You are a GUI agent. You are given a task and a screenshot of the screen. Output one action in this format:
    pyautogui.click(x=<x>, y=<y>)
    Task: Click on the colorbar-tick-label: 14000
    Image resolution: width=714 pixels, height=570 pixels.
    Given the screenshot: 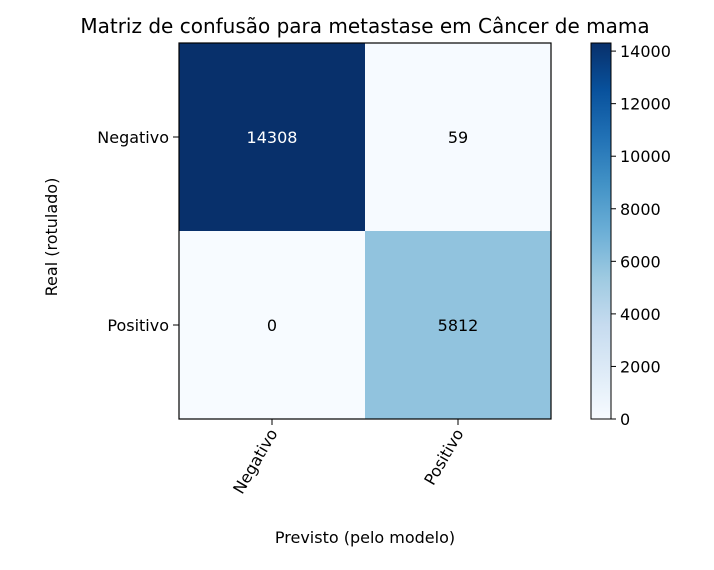 What is the action you would take?
    pyautogui.click(x=645, y=51)
    